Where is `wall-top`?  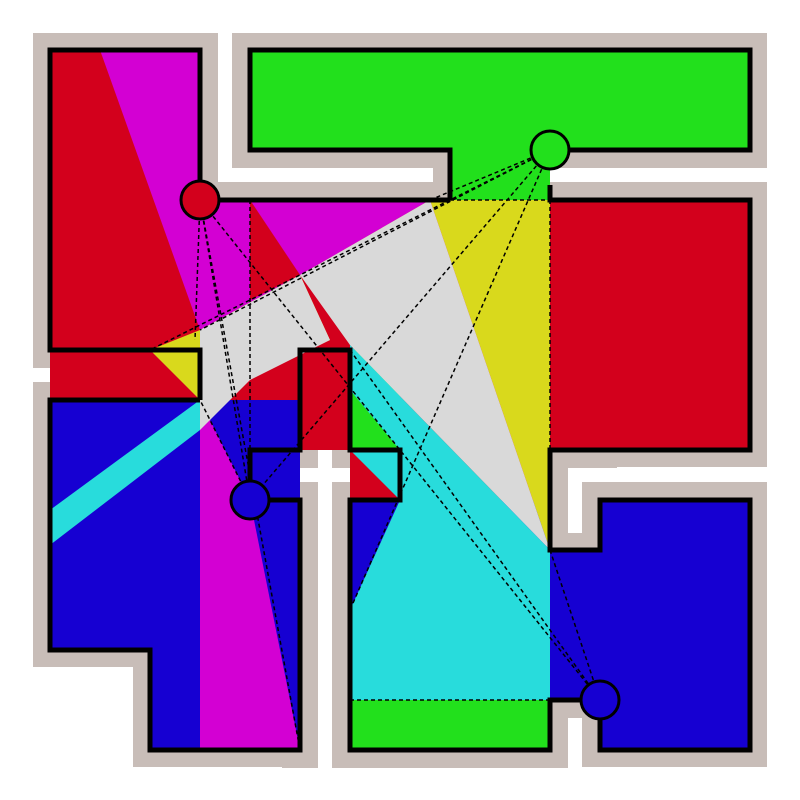
wall-top is located at coordinates (500, 123).